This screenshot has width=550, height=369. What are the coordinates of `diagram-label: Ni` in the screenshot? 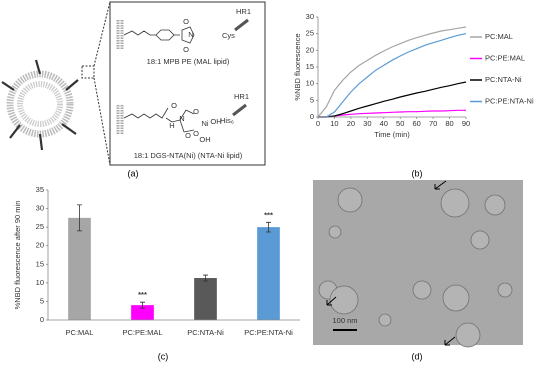 It's located at (204, 123).